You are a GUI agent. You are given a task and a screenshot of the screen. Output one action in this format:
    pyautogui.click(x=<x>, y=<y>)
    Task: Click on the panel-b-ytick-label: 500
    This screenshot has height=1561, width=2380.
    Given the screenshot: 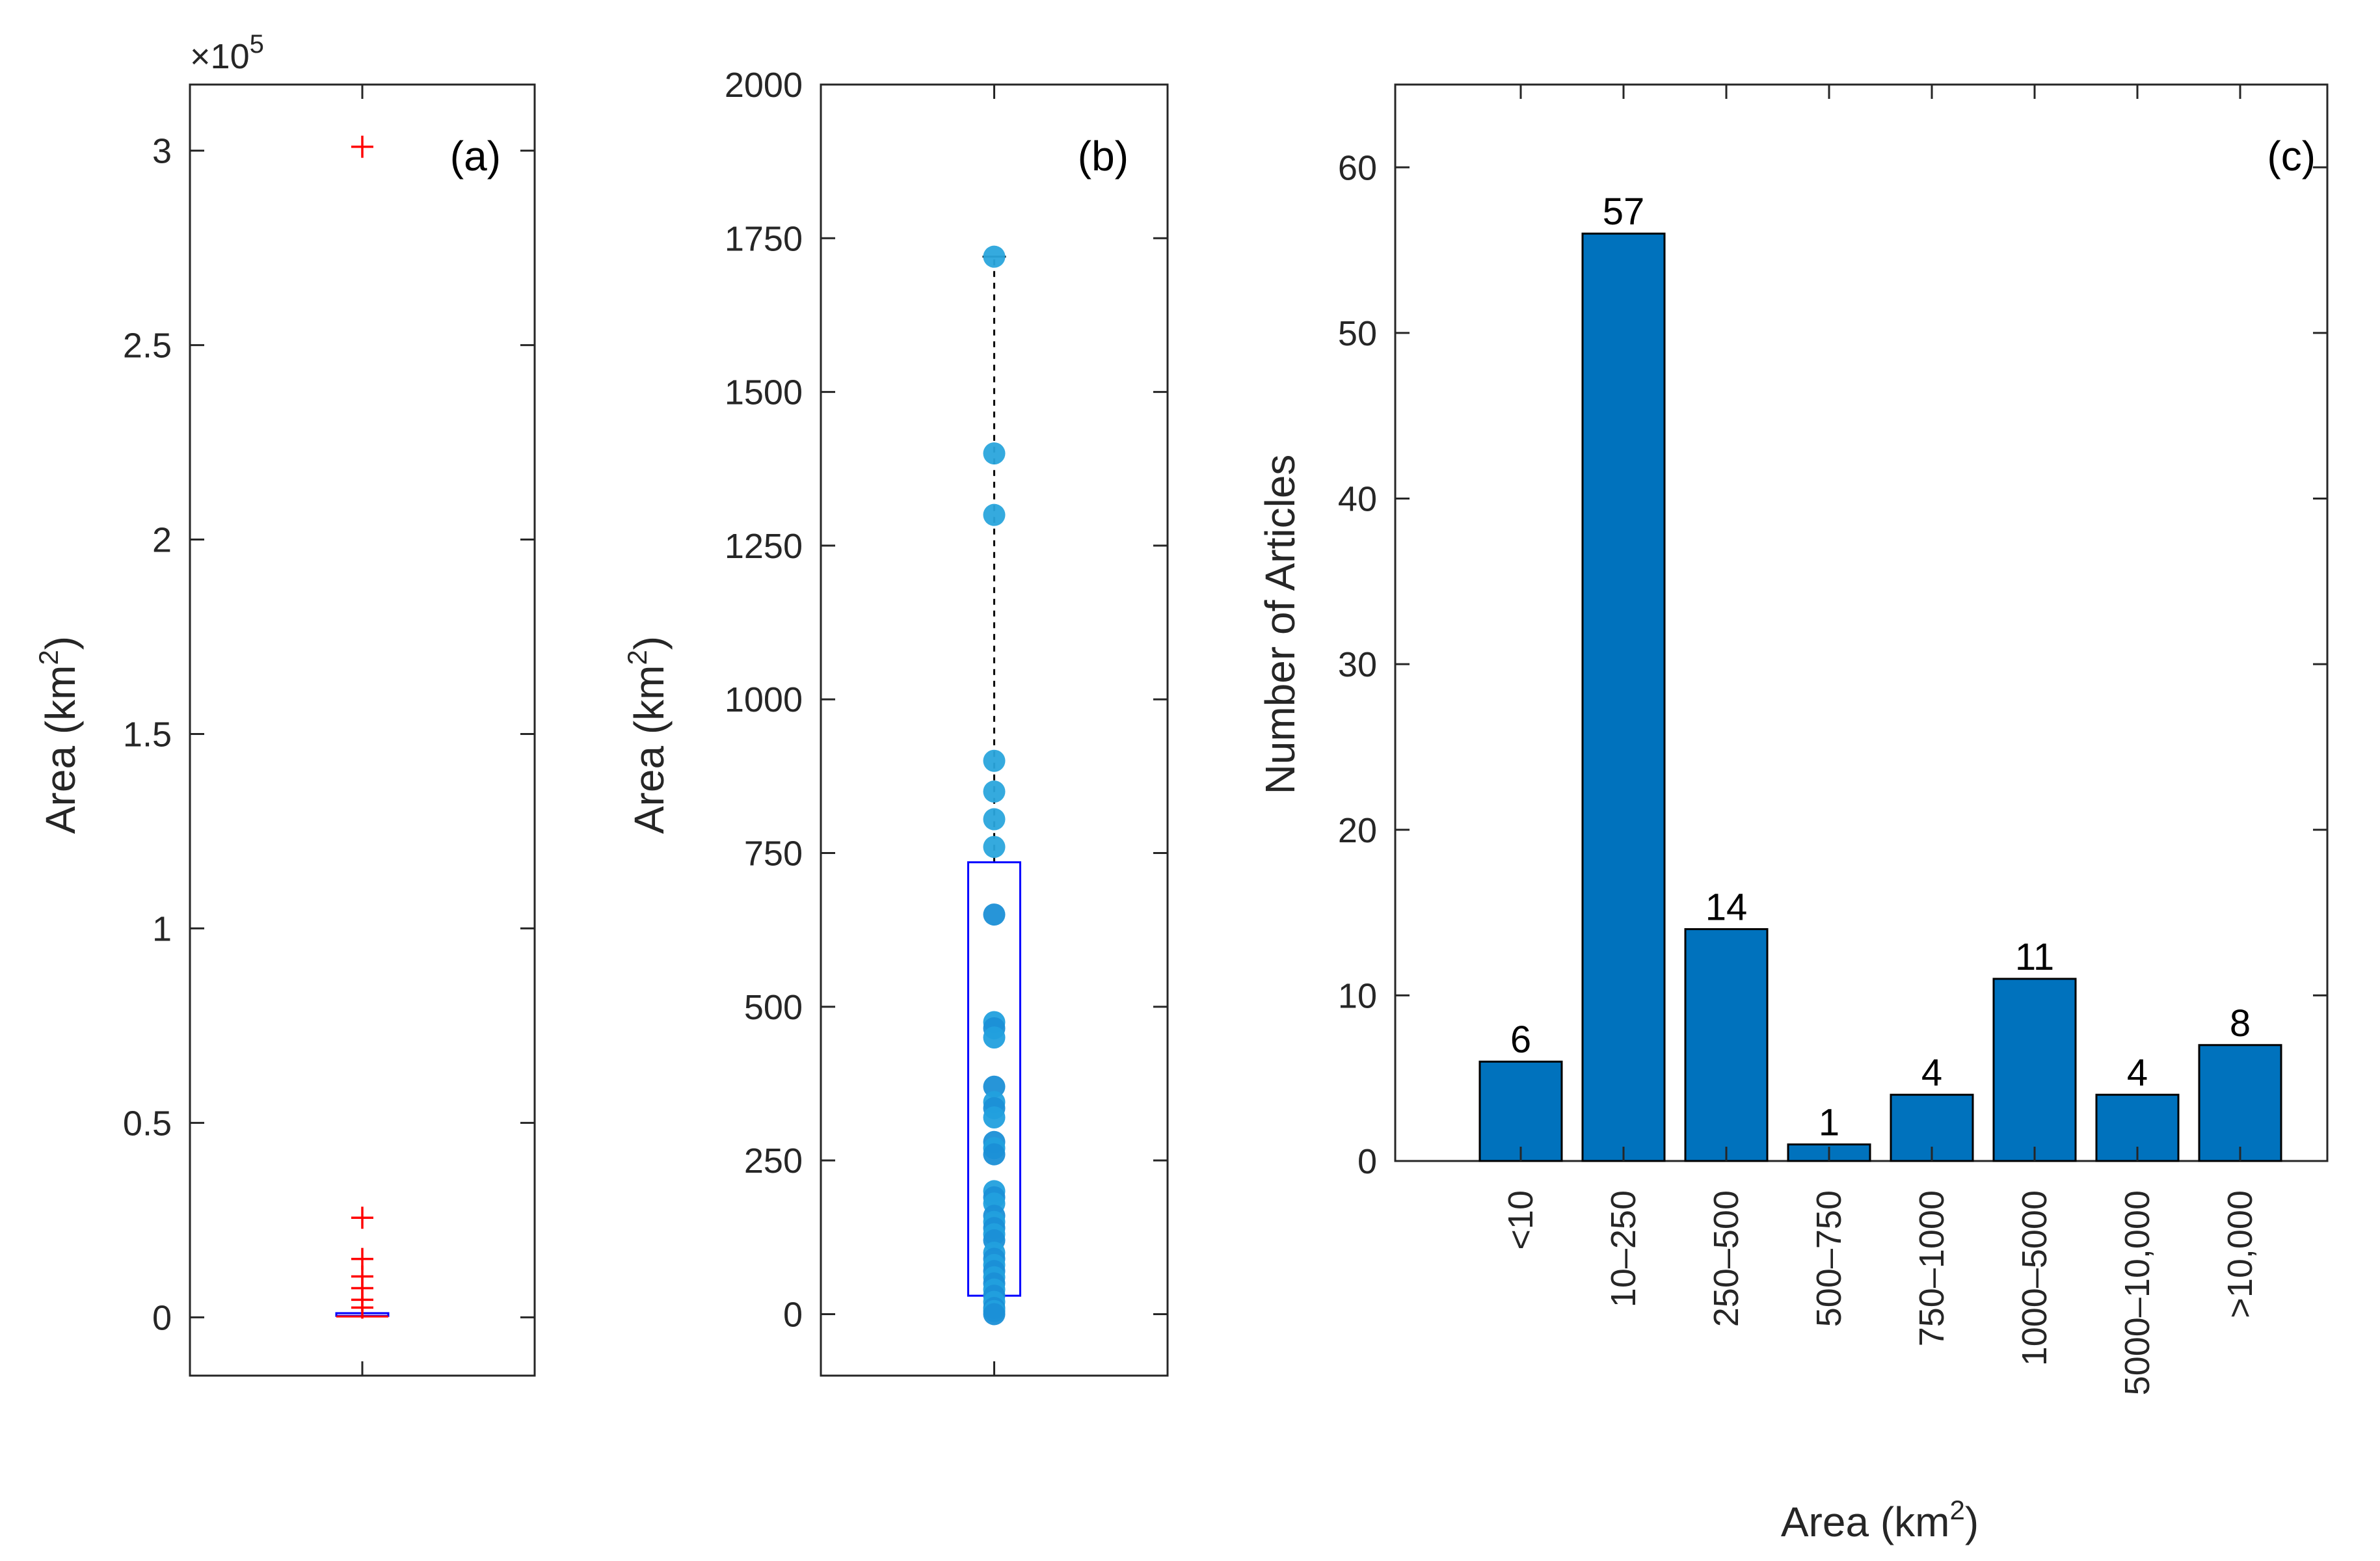 What is the action you would take?
    pyautogui.click(x=774, y=1007)
    